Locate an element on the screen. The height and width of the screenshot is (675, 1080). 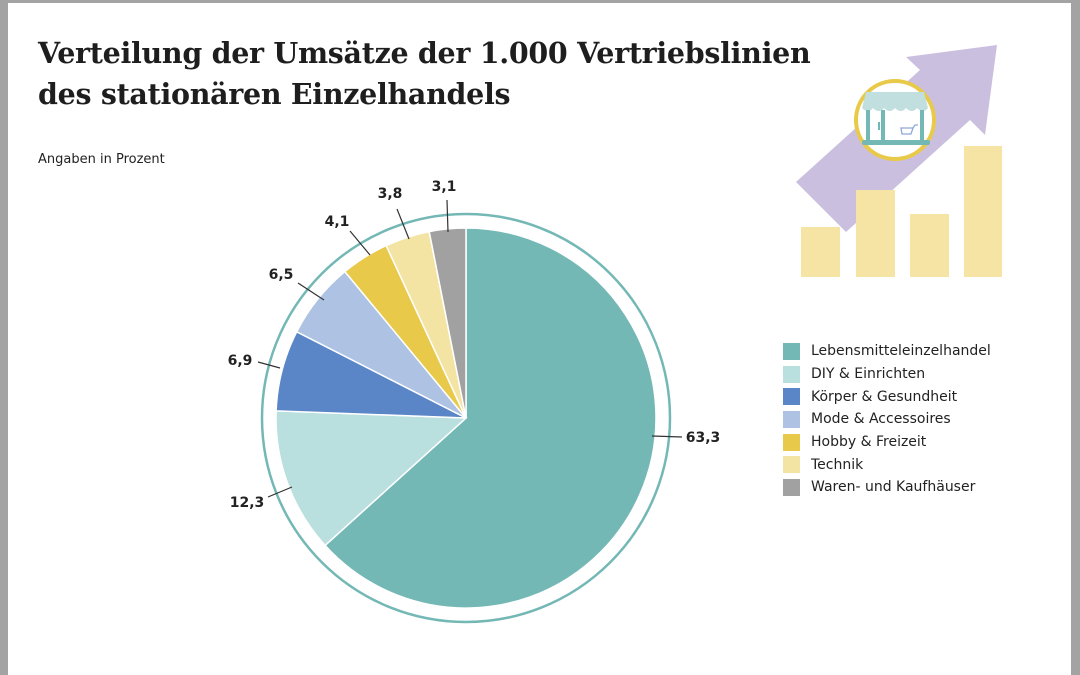
legend-item: Technik is located at coordinates (887, 464).